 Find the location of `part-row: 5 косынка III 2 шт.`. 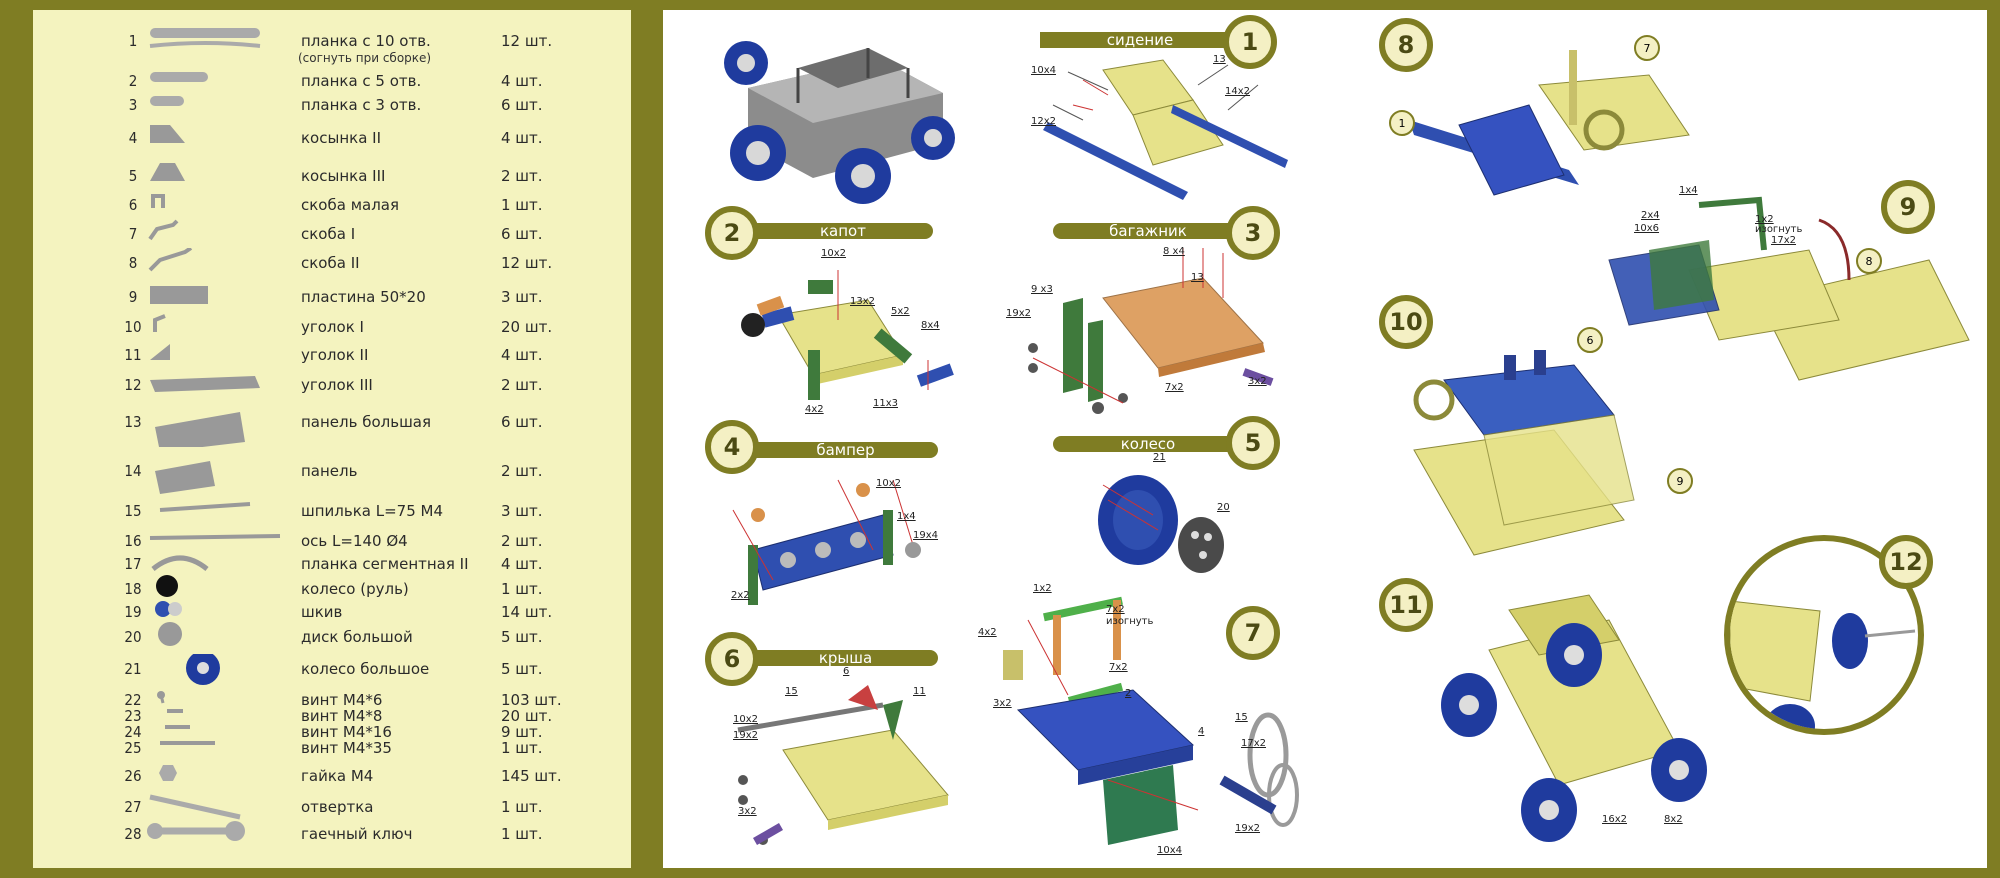

part-row: 5 косынка III 2 шт. is located at coordinates (332, 175).